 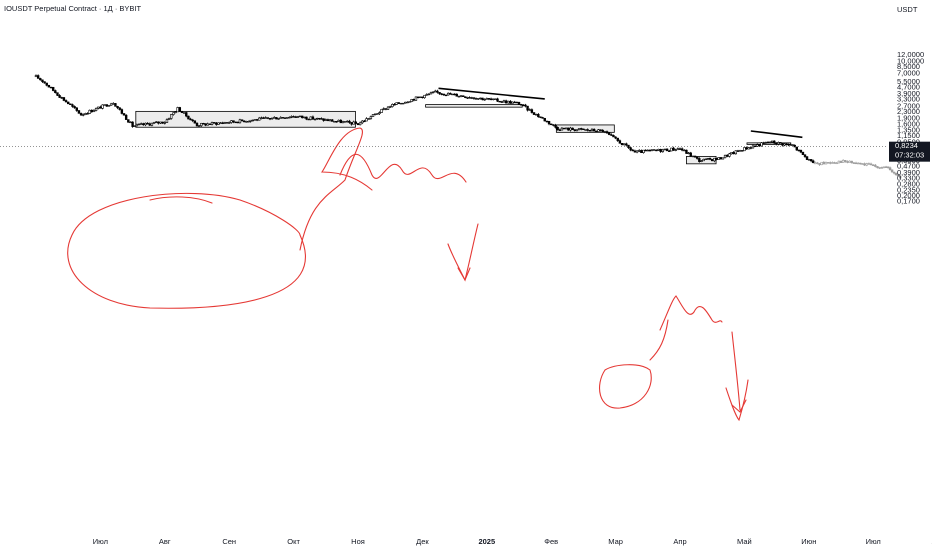 What do you see at coordinates (908, 73) in the screenshot?
I see `price-tick-label: 7,0000` at bounding box center [908, 73].